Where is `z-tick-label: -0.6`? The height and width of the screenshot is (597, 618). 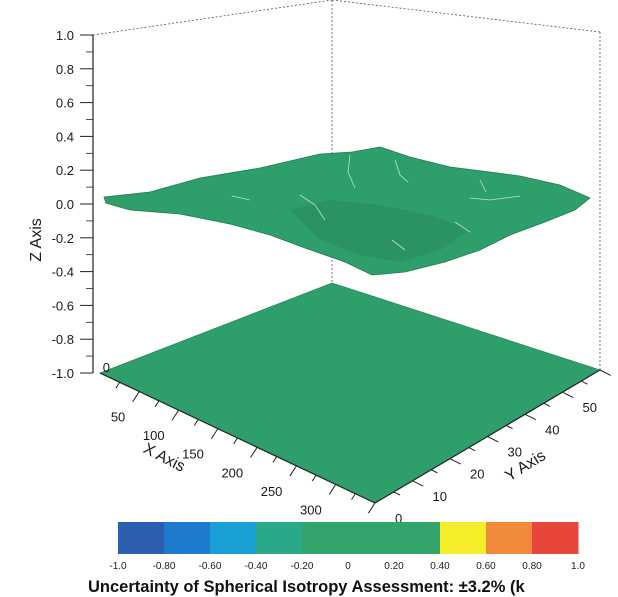
z-tick-label: -0.6 is located at coordinates (63, 305).